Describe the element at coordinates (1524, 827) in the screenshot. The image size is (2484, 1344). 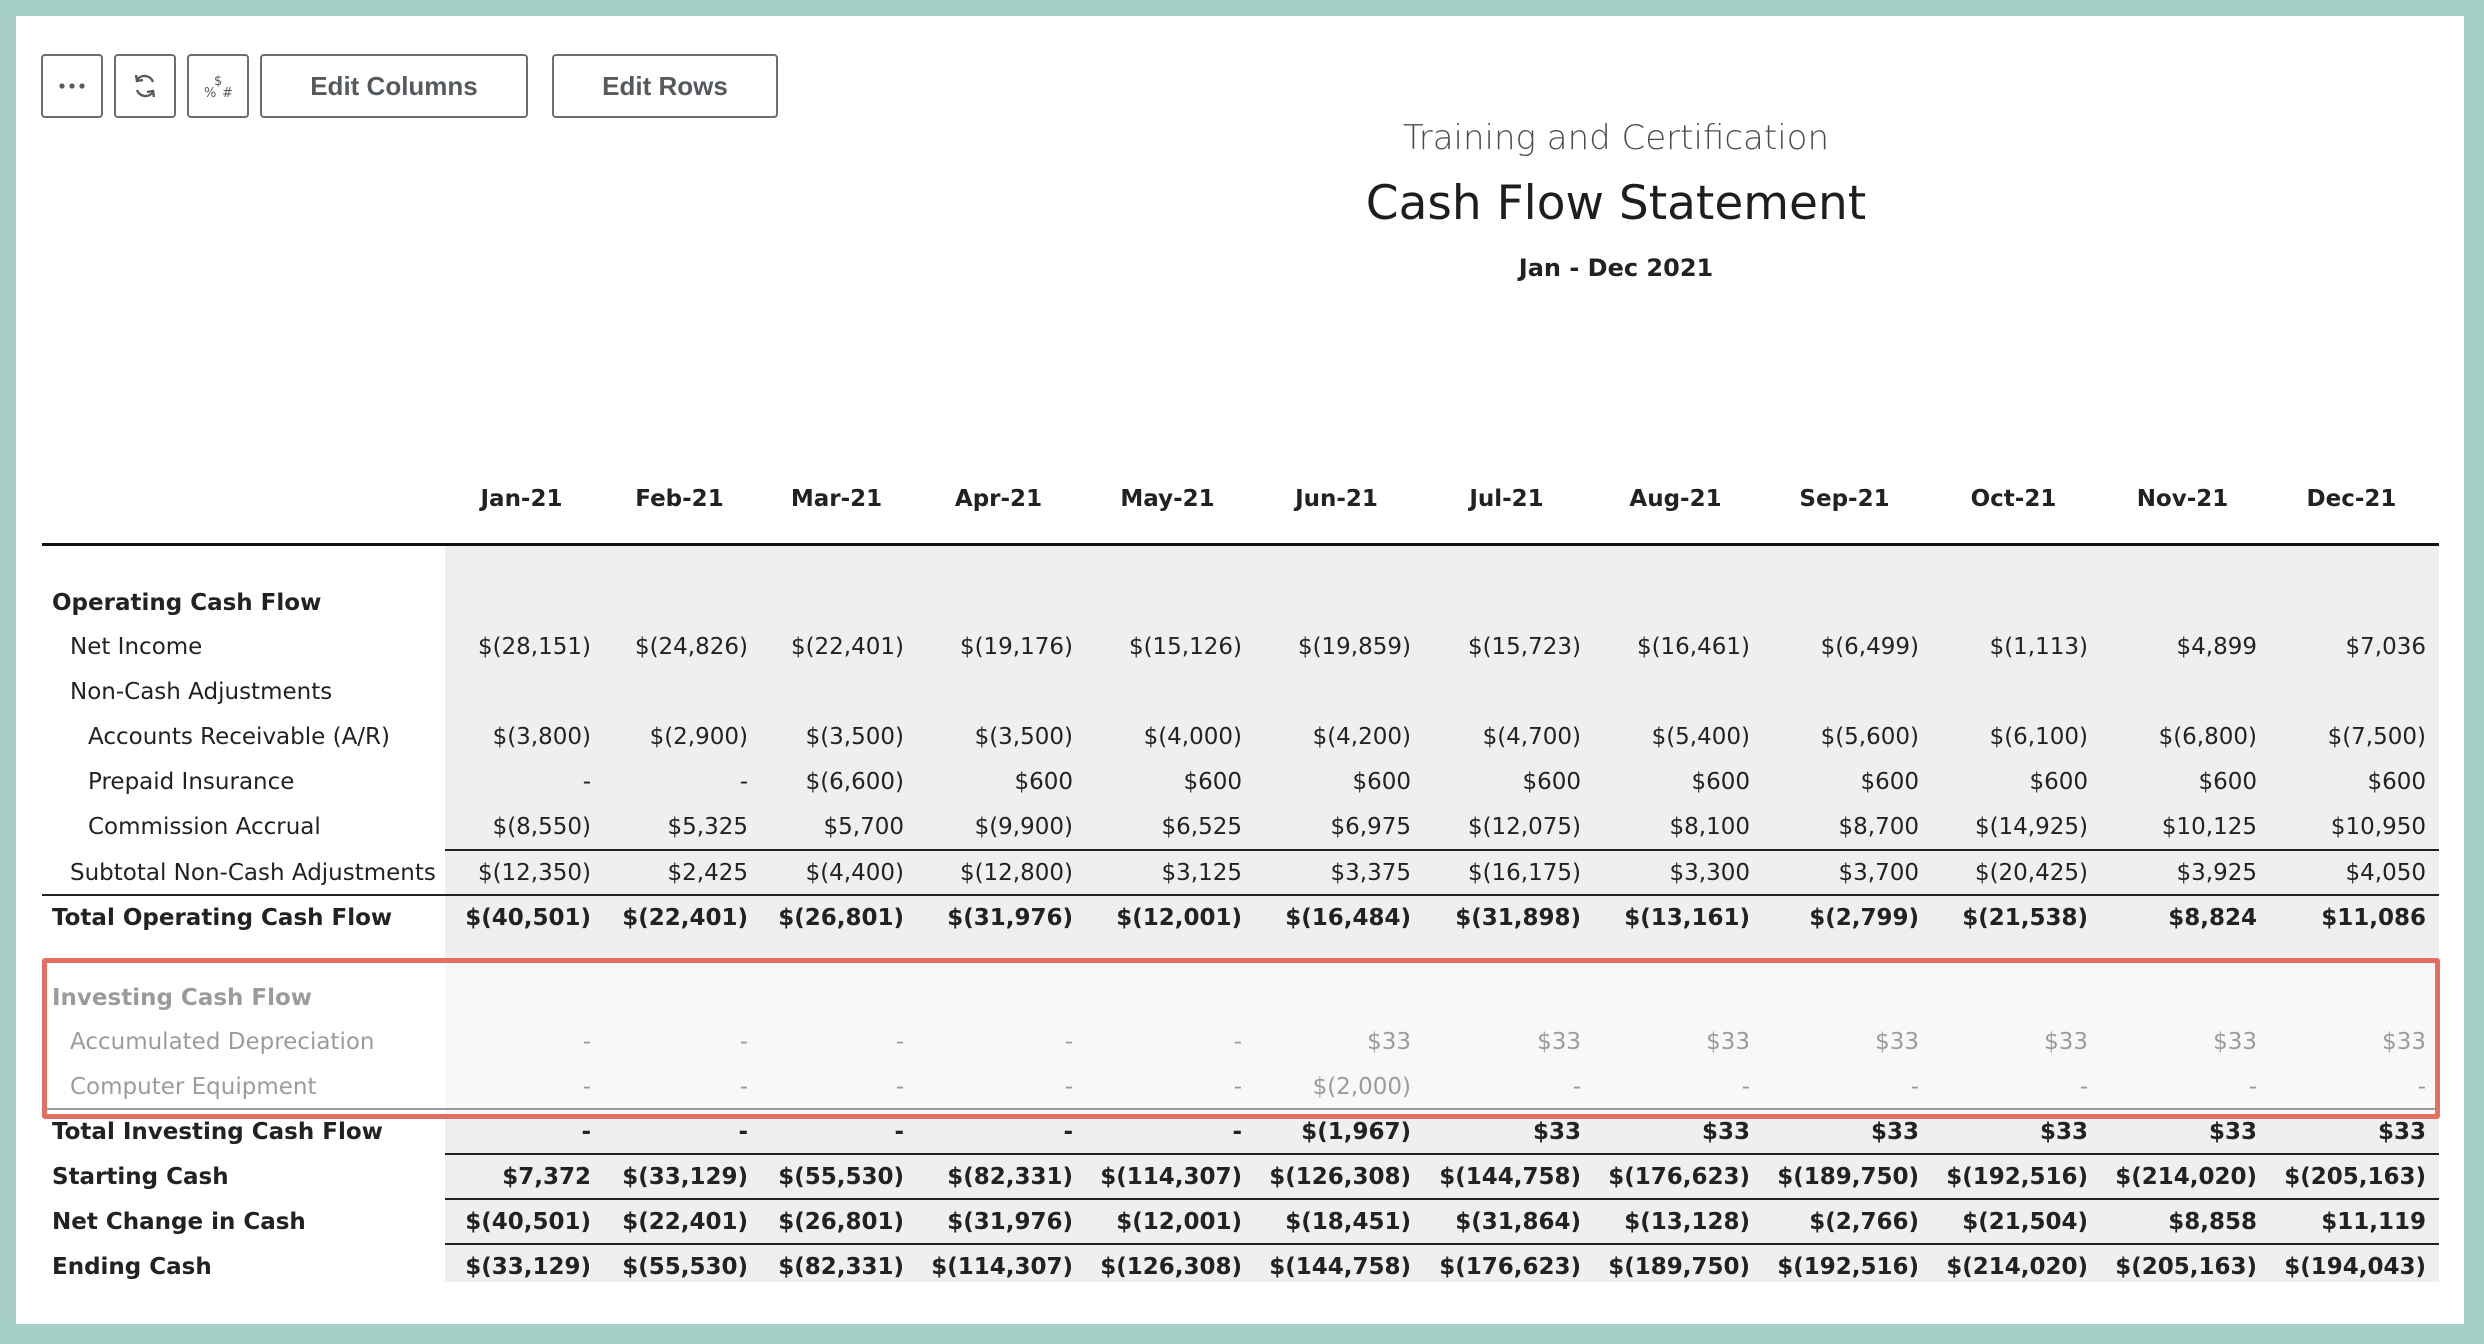
I see `table-cell: $(12,075)` at that location.